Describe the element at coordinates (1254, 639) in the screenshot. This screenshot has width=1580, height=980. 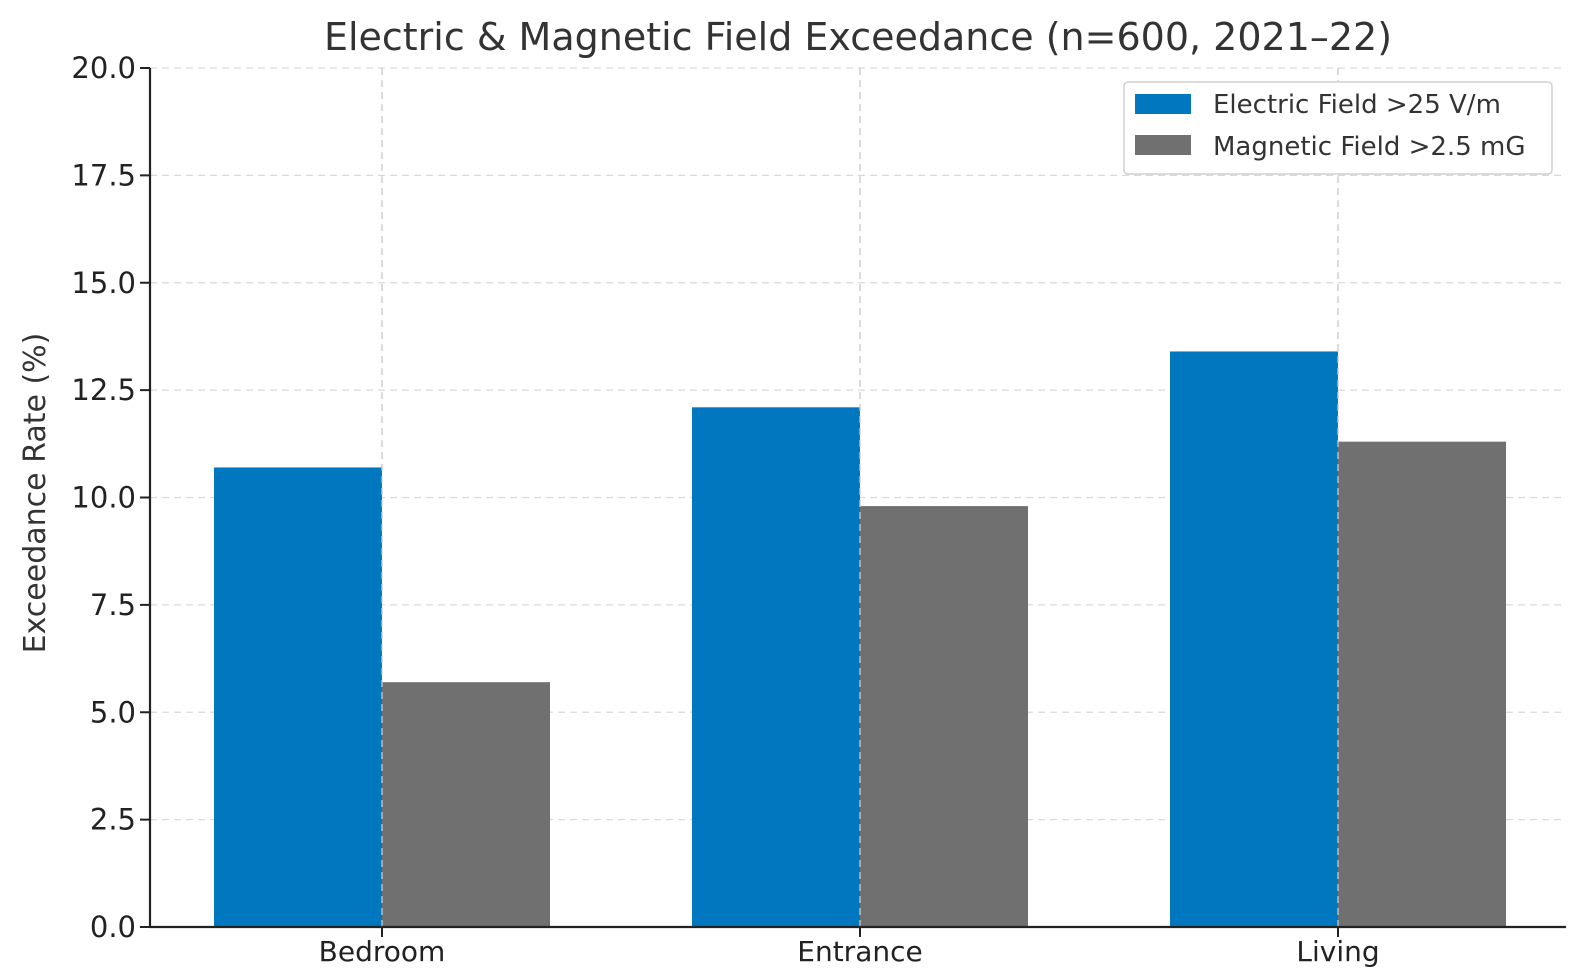
I see `bar-living-electric` at that location.